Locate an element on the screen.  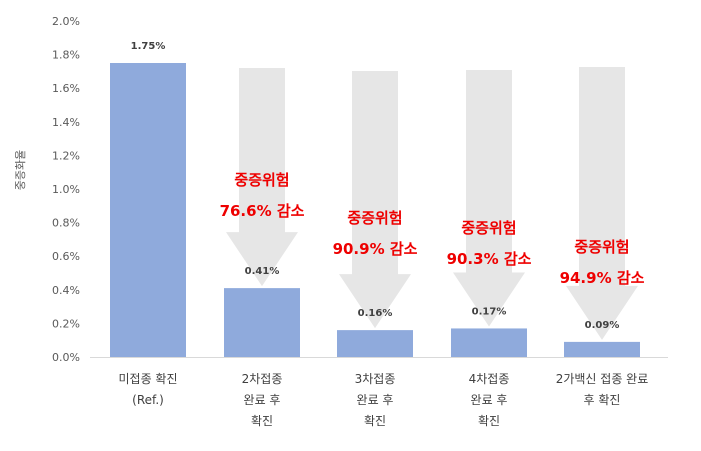
y-tick-label: 1.2% is located at coordinates (66, 155).